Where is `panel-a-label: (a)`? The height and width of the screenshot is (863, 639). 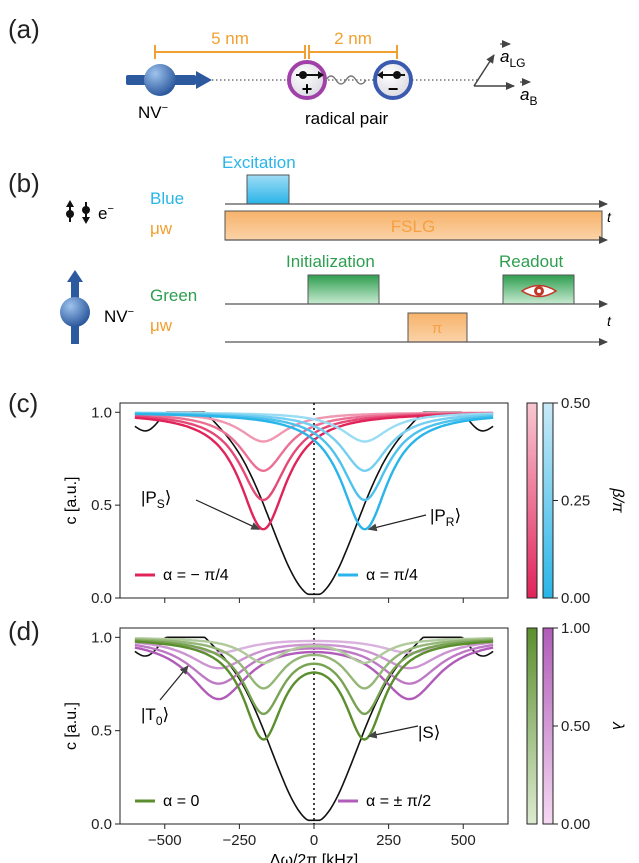
panel-a-label: (a) is located at coordinates (24, 29).